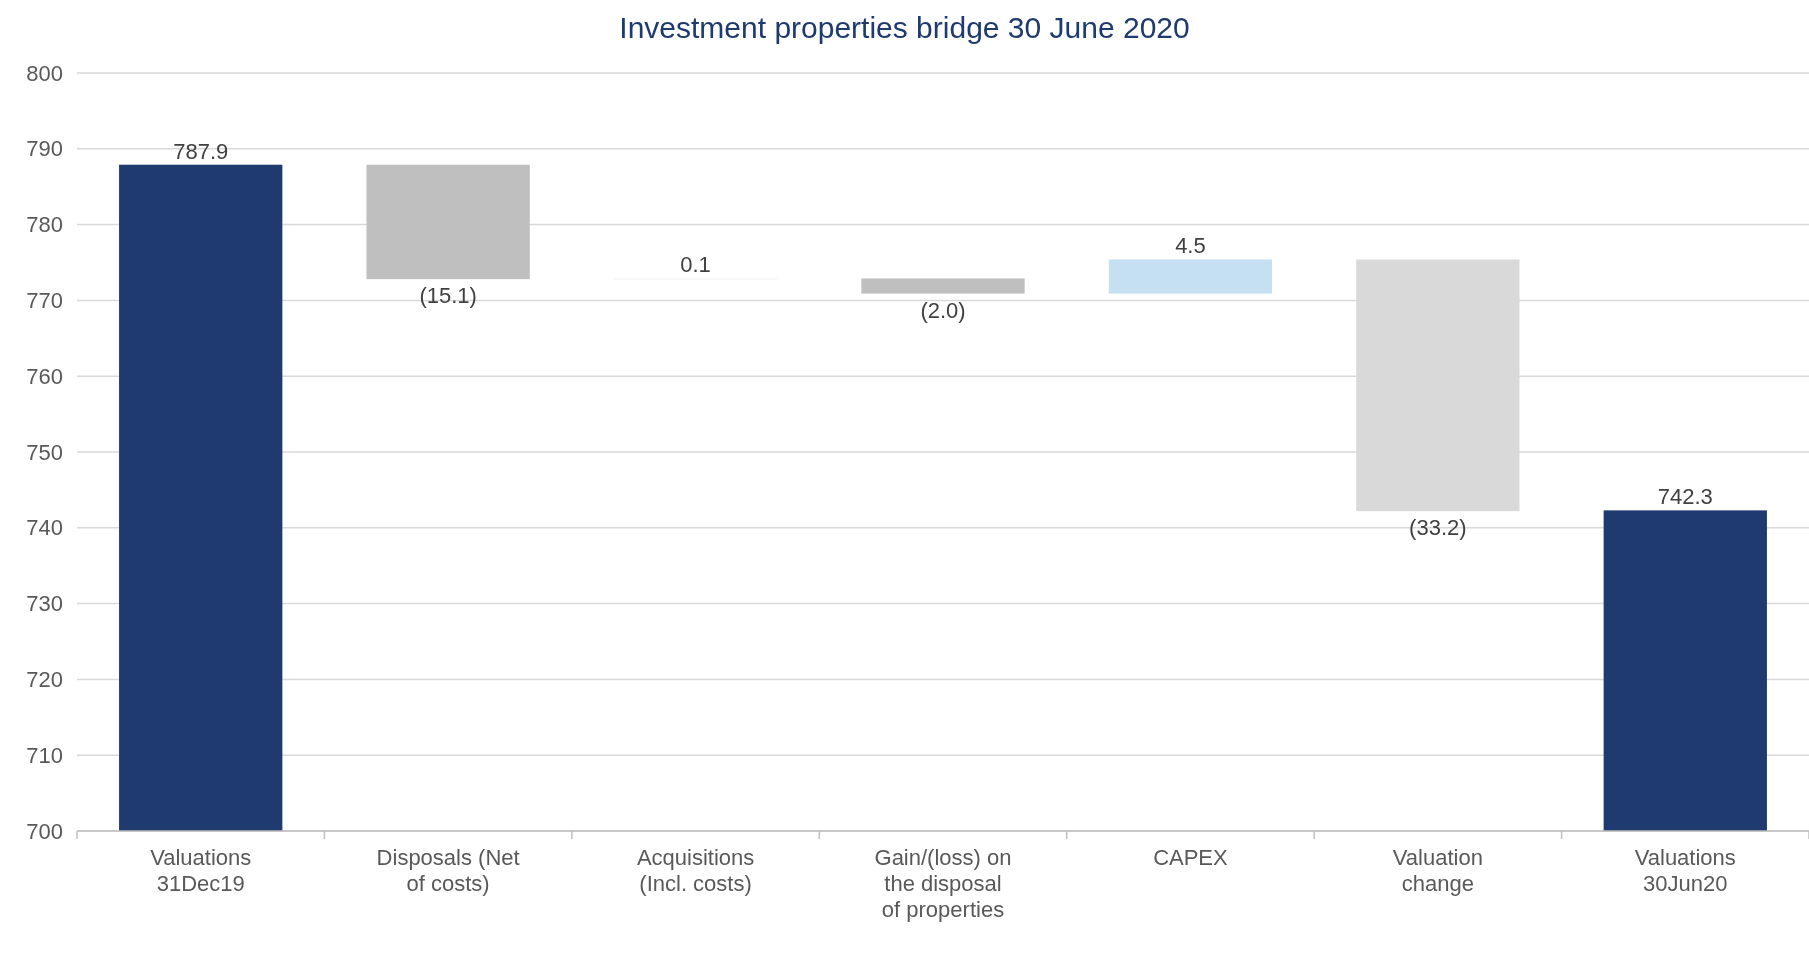  What do you see at coordinates (1438, 528) in the screenshot?
I see `data-label: (33.2)` at bounding box center [1438, 528].